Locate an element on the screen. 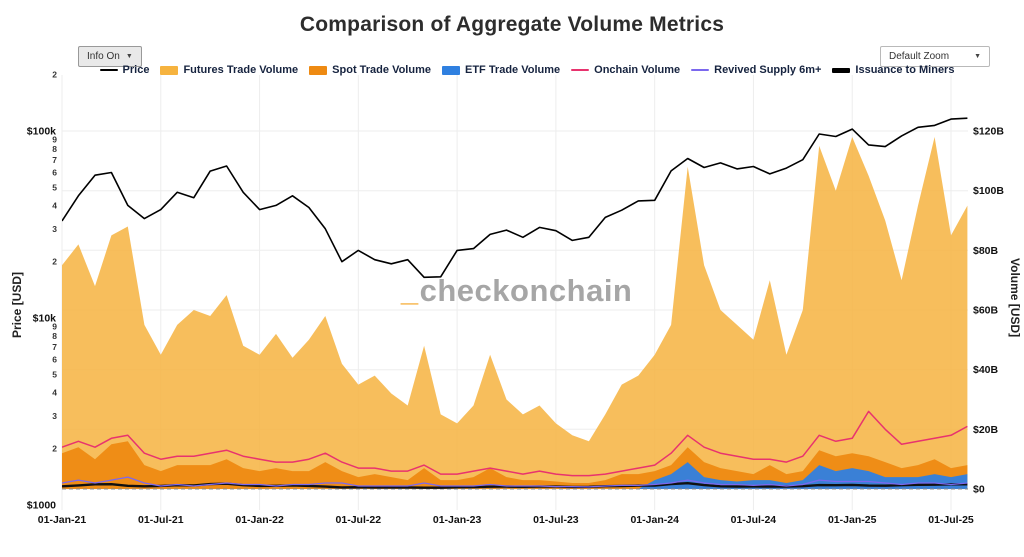 The height and width of the screenshot is (557, 1024). svg-text: $20B is located at coordinates (986, 430).